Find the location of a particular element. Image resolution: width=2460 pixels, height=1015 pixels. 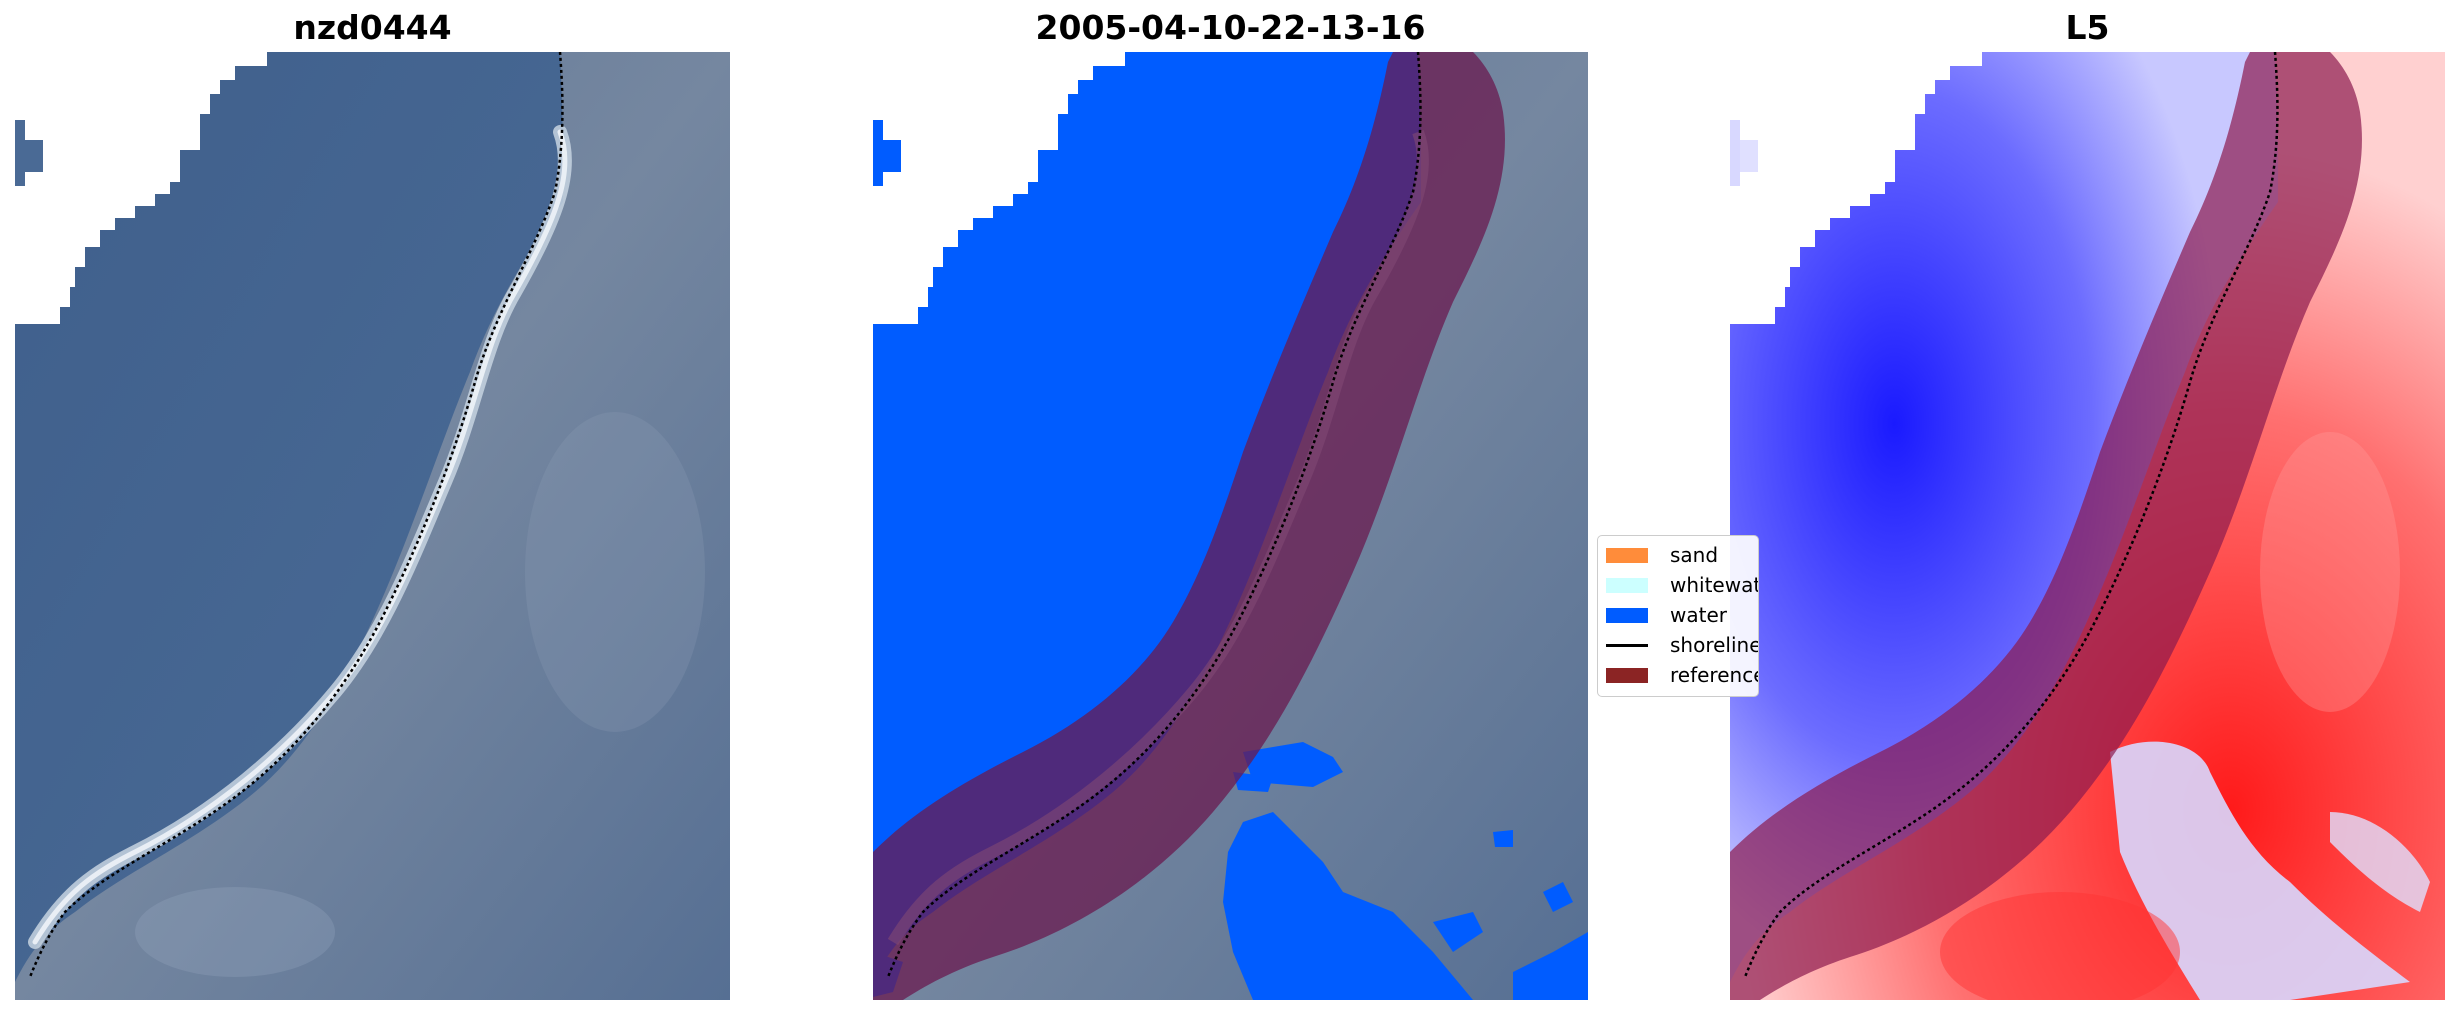

legend-swatch-sand is located at coordinates (1627, 555).